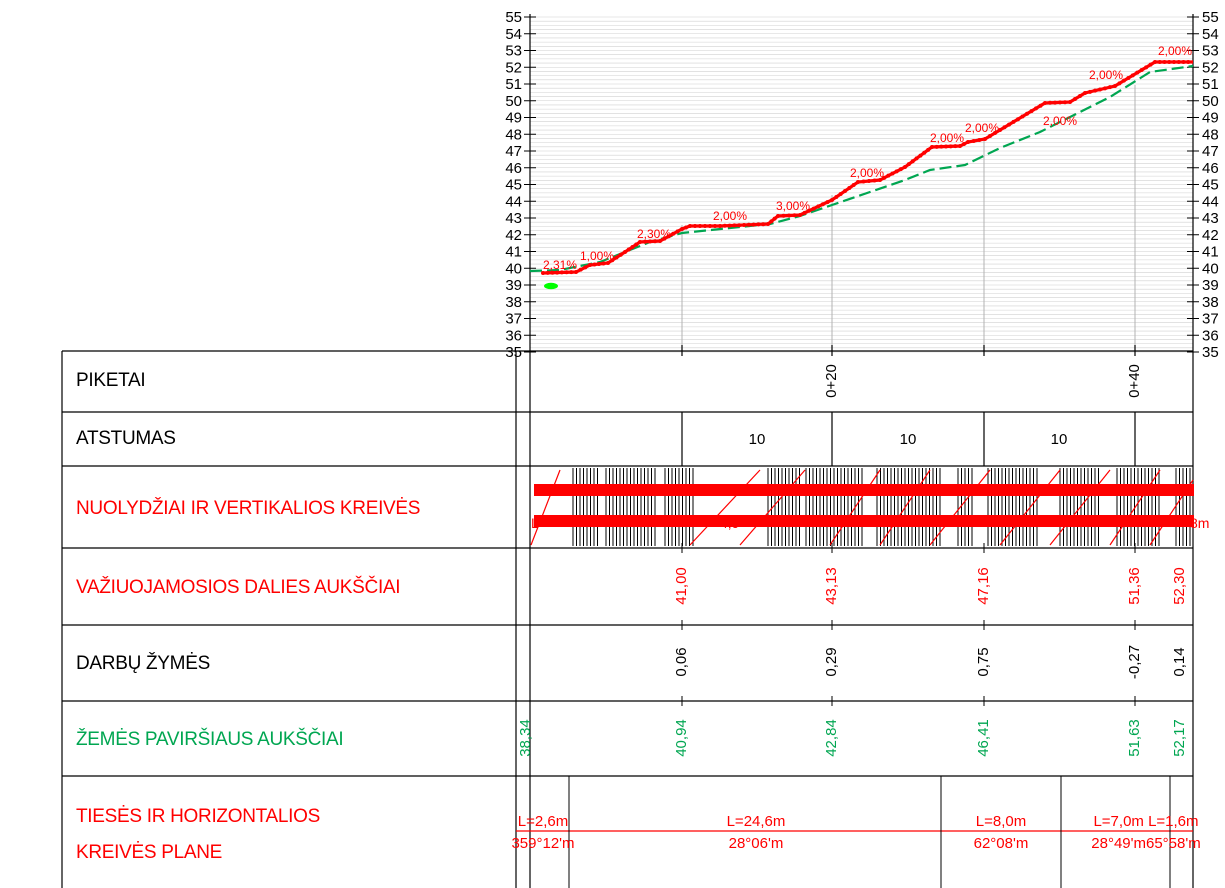 This screenshot has height=888, width=1225. Describe the element at coordinates (908, 350) in the screenshot. I see `station-ticks` at that location.